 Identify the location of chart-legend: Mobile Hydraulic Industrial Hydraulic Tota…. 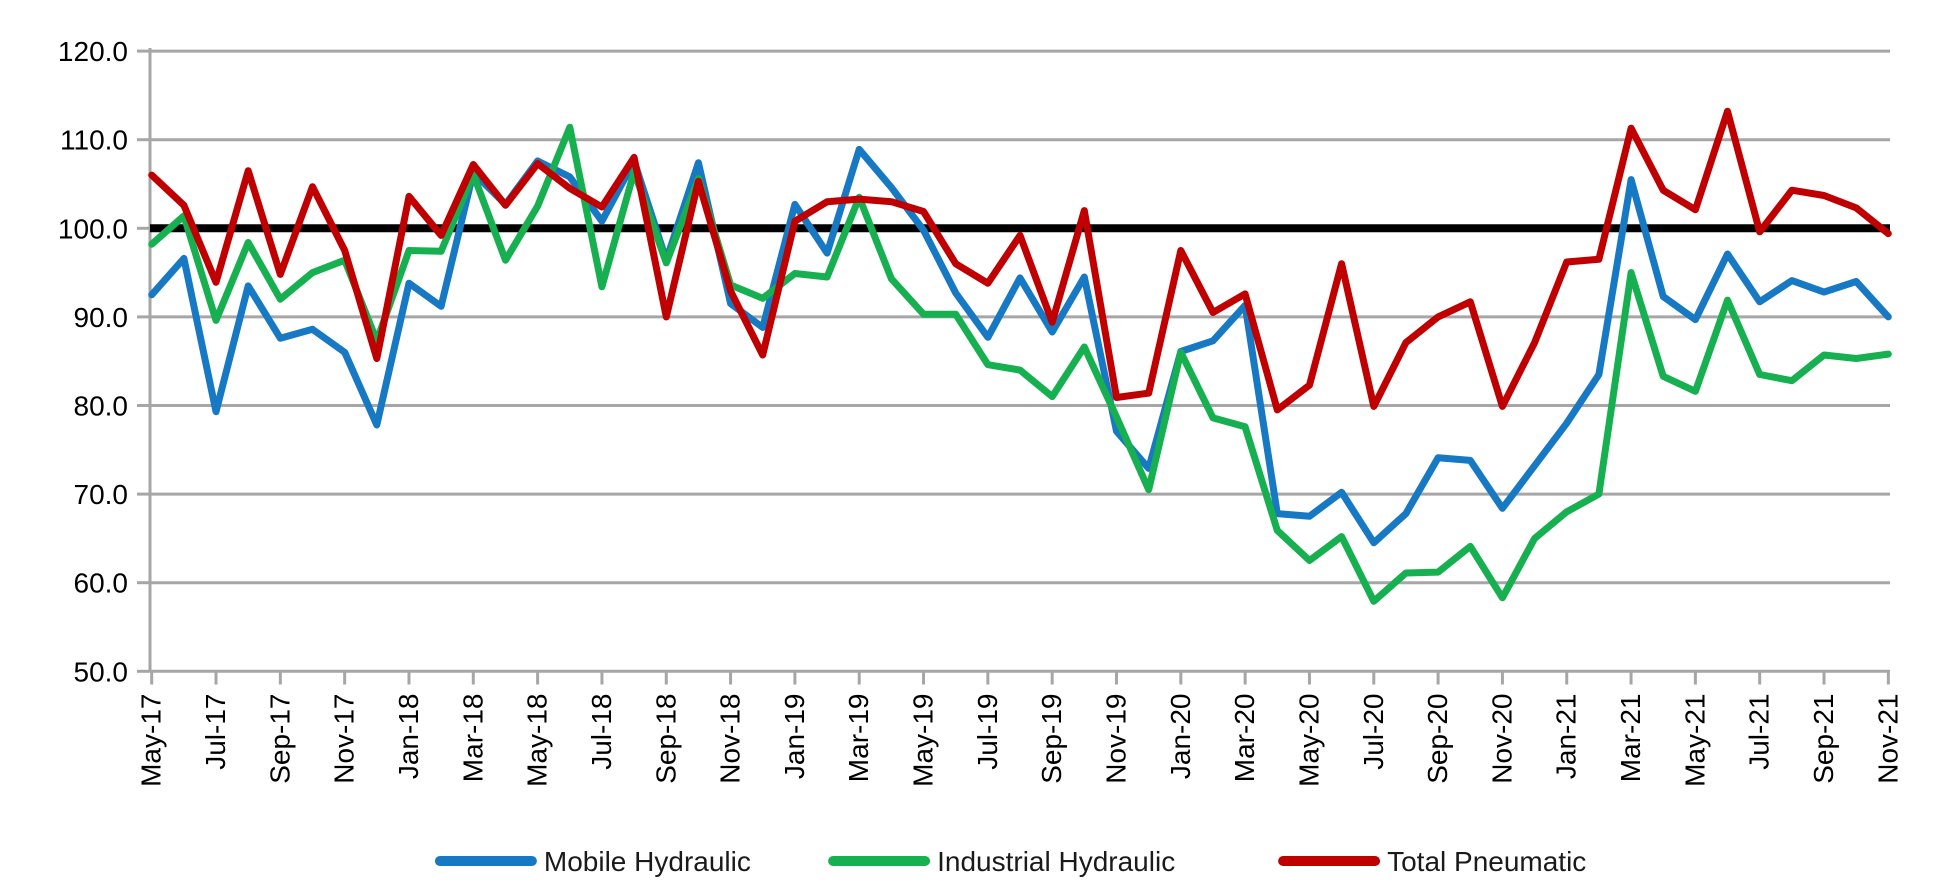
(1010, 861).